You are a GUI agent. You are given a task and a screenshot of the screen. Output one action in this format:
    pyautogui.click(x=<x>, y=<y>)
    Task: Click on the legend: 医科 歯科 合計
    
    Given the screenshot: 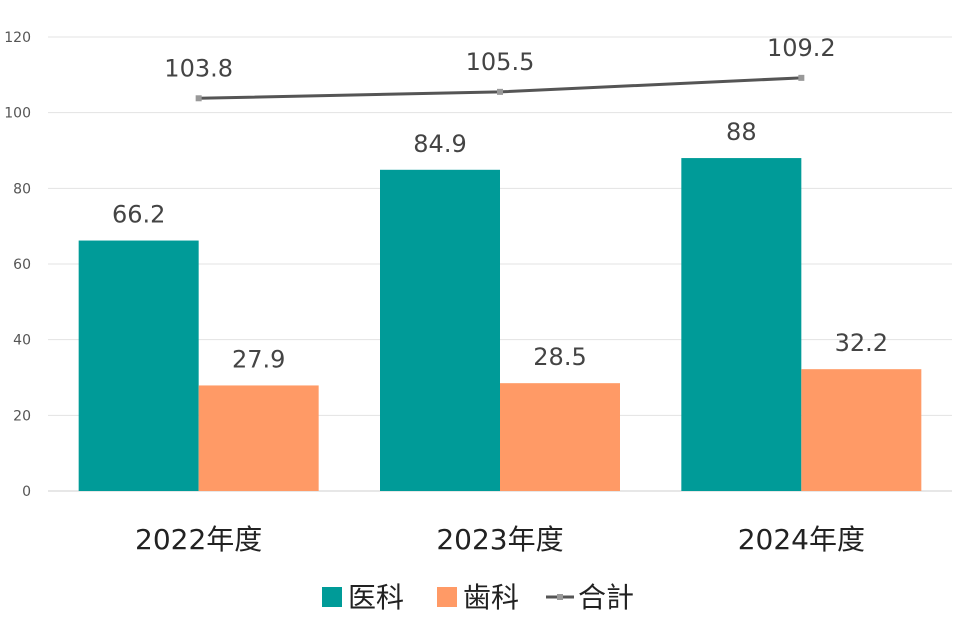 What is the action you would take?
    pyautogui.click(x=478, y=597)
    